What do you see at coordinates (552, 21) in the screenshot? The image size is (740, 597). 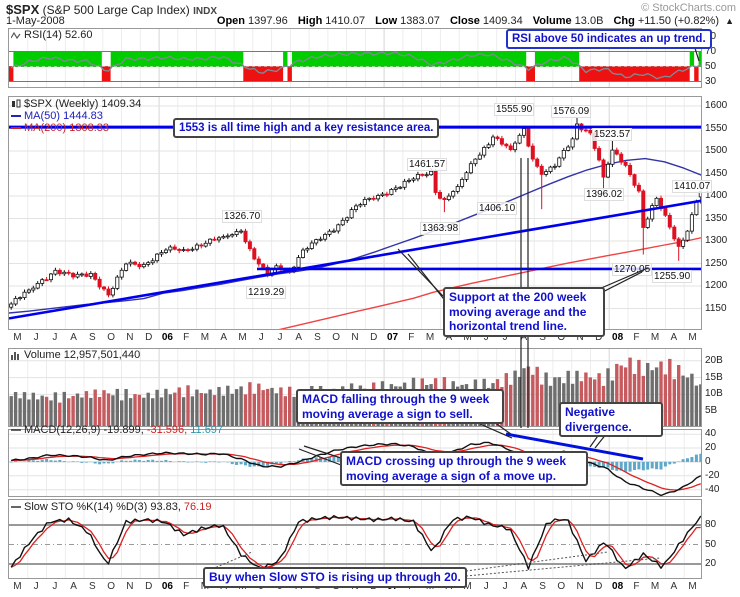 I see `volume-label: Volume` at bounding box center [552, 21].